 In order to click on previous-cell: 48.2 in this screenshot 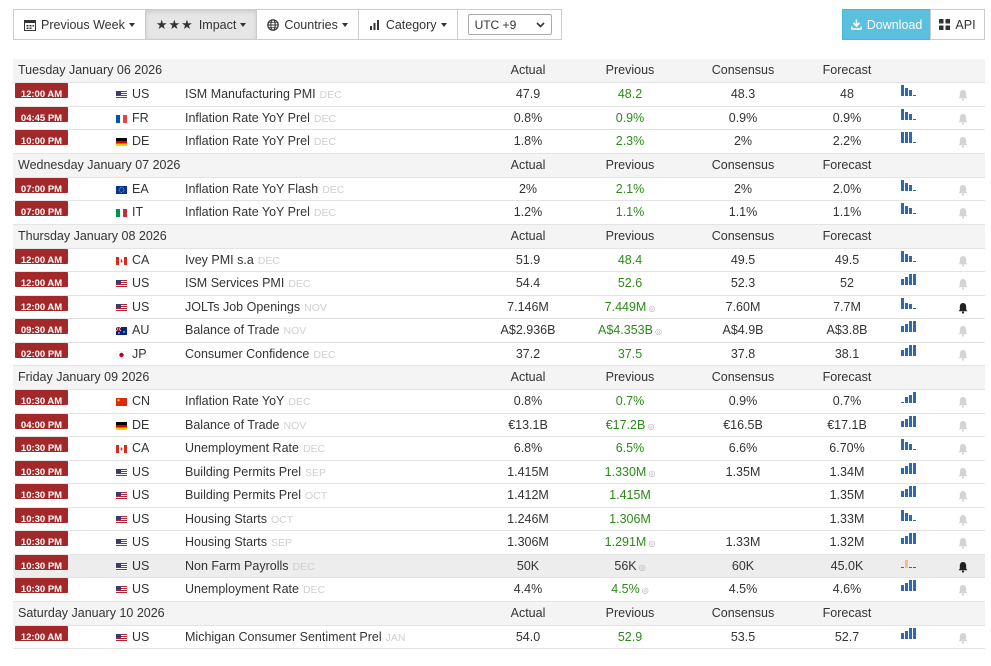, I will do `click(630, 94)`.